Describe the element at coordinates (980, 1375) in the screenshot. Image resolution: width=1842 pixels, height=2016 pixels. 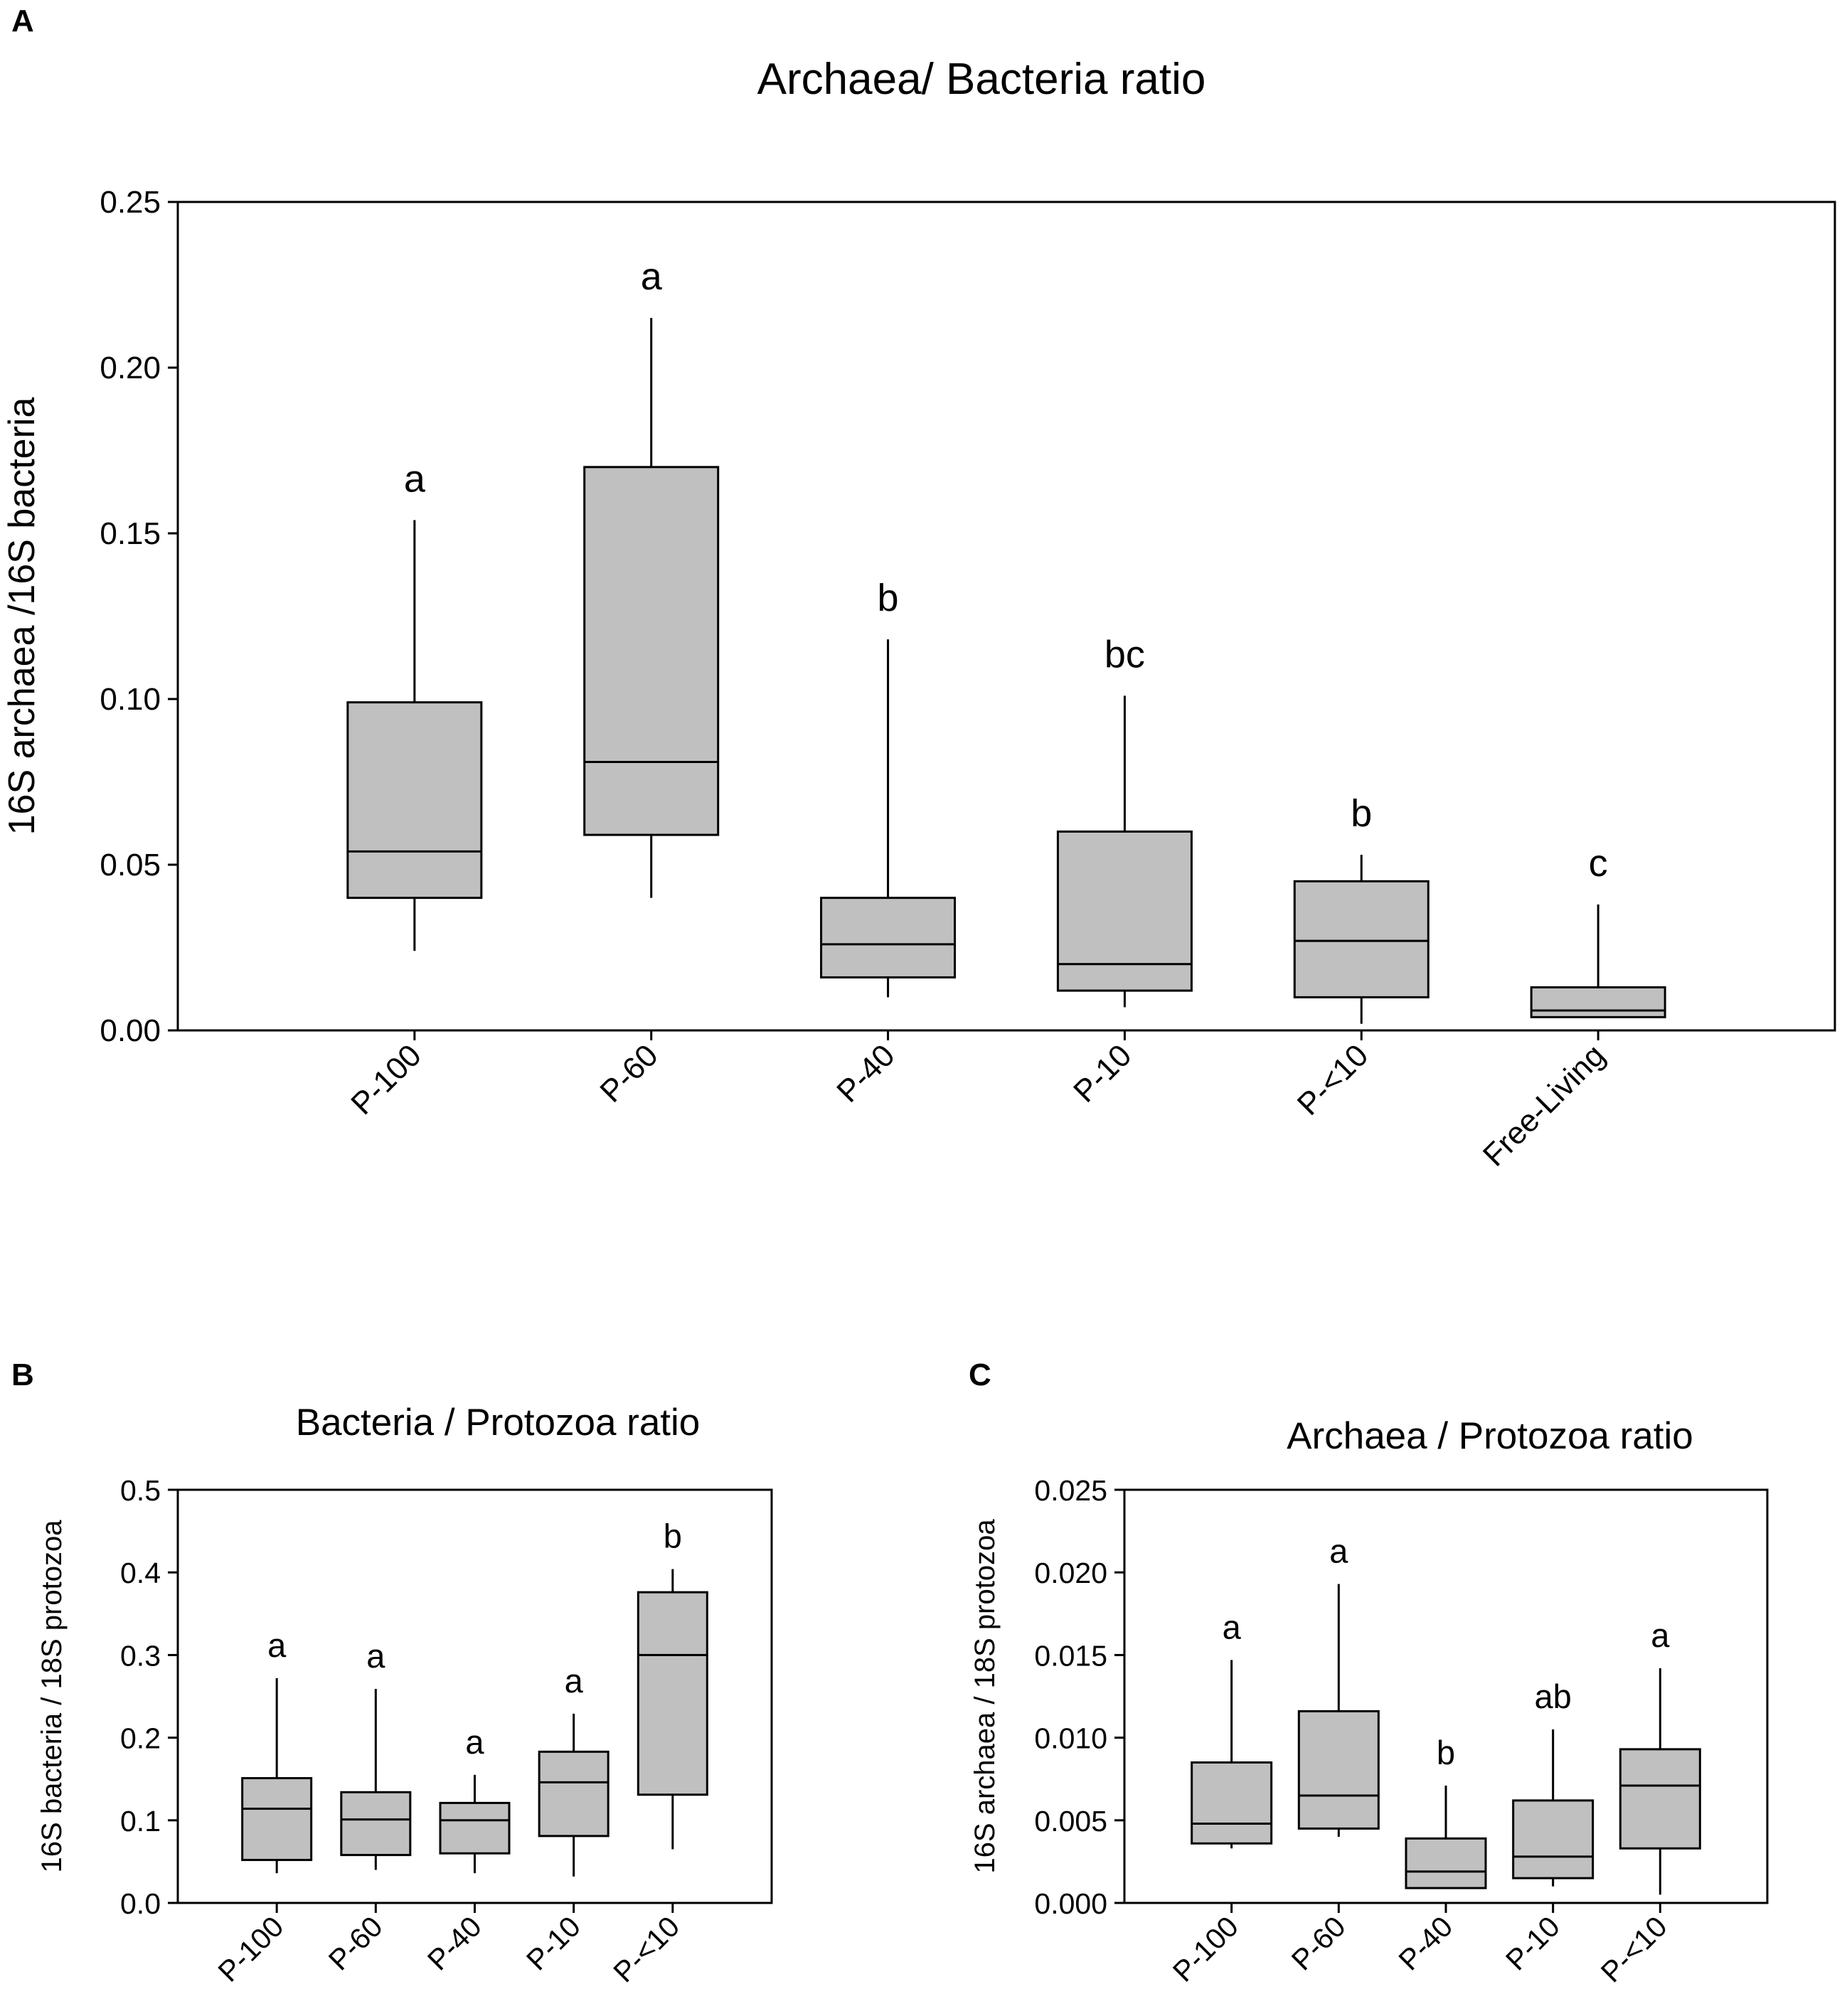
I see `panel-letter-c: C` at that location.